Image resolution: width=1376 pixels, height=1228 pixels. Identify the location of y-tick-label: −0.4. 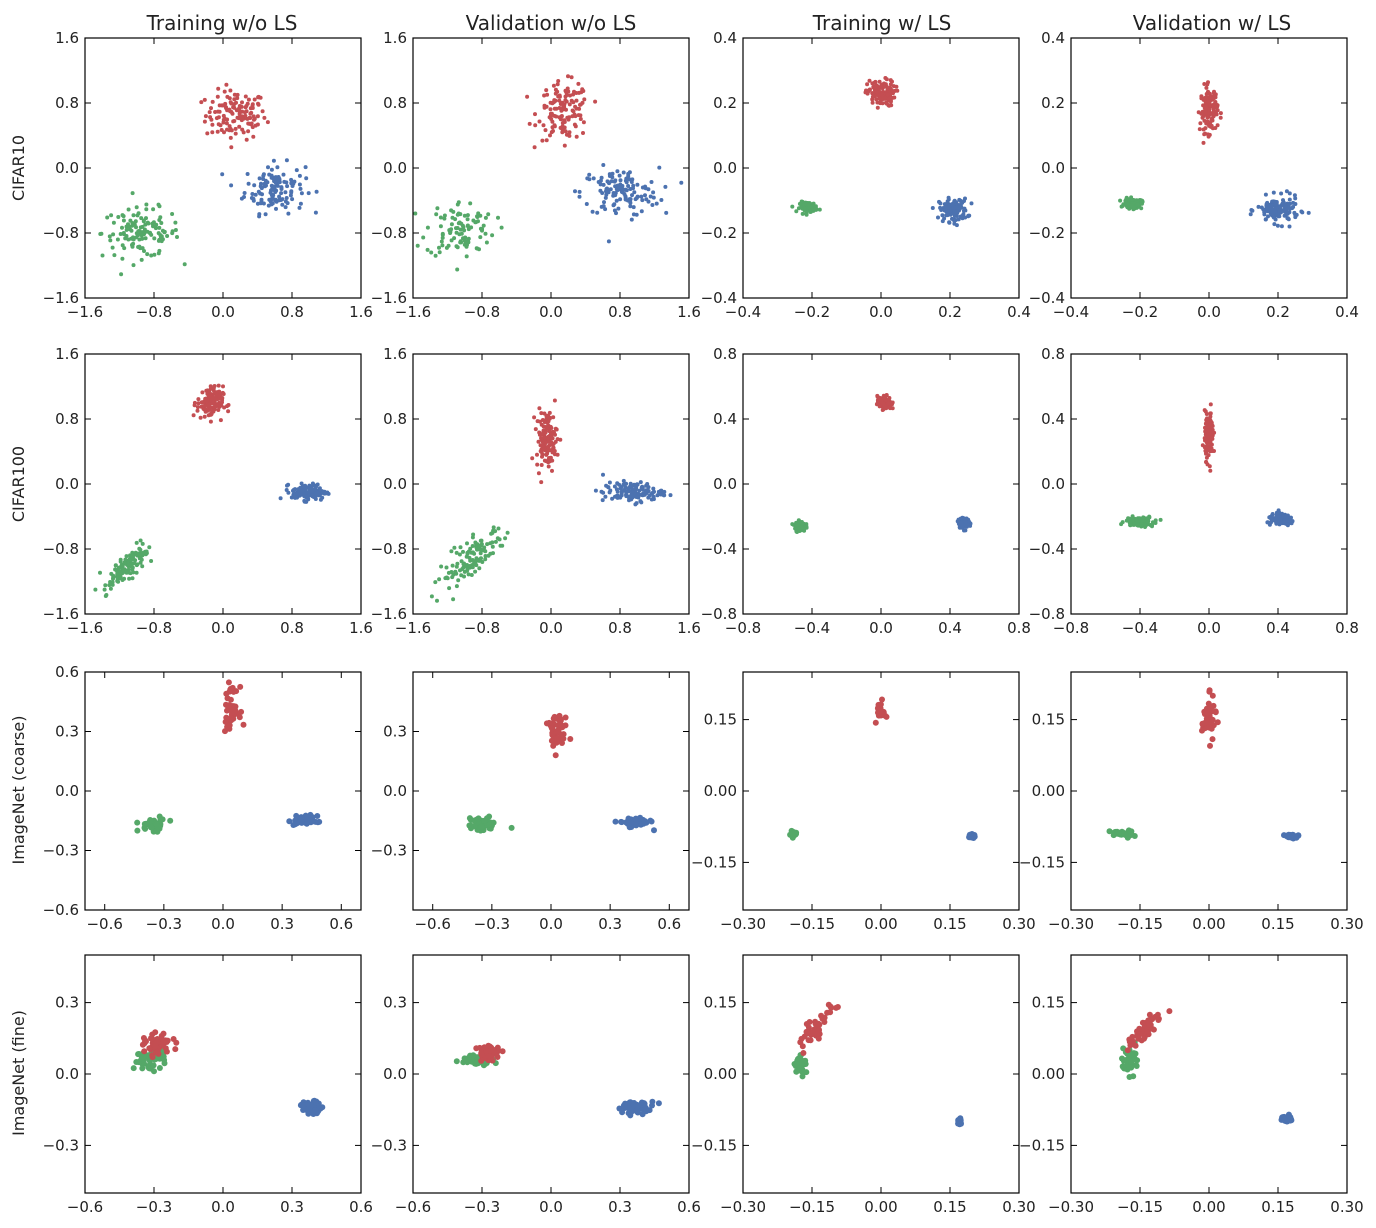
(1047, 298).